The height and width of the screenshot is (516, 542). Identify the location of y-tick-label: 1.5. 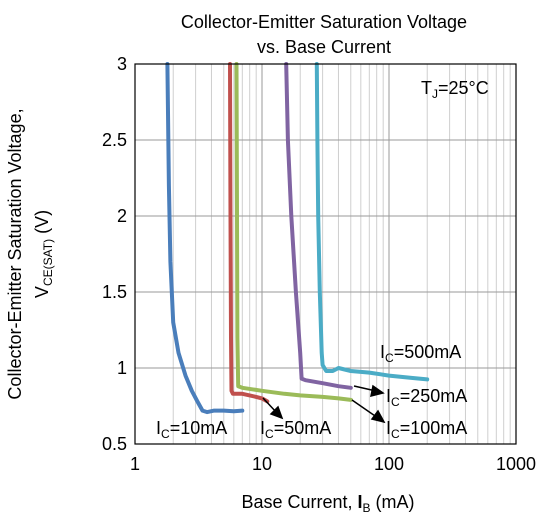
(114, 292).